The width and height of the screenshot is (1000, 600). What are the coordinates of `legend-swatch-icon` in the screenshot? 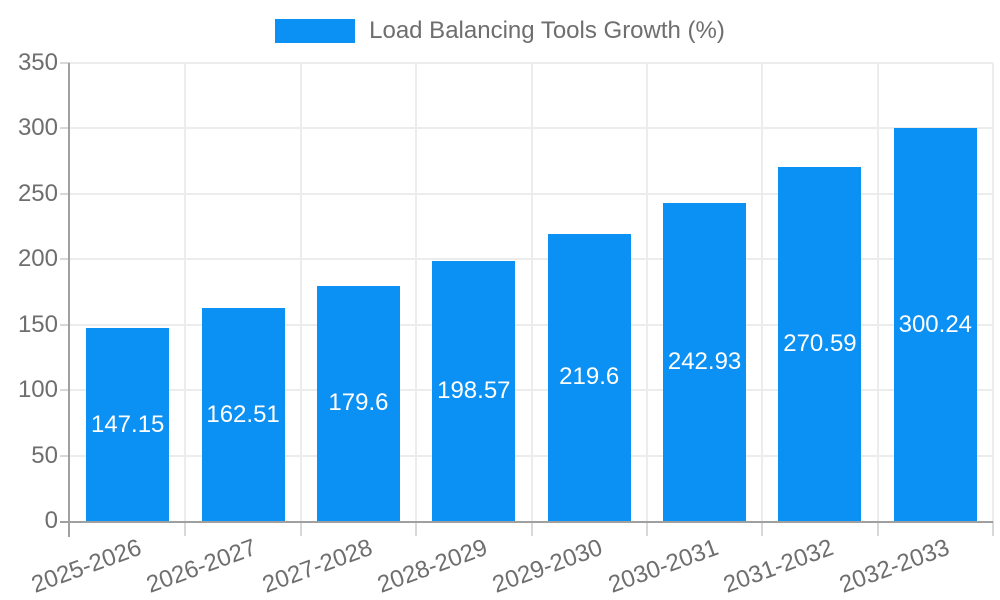 It's located at (315, 31).